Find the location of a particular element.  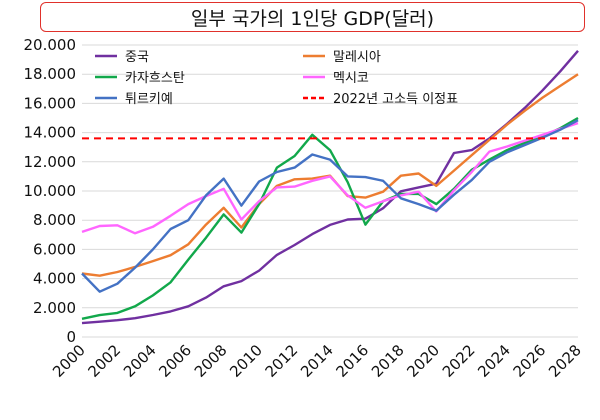

legend-label: 중국 is located at coordinates (137, 57).